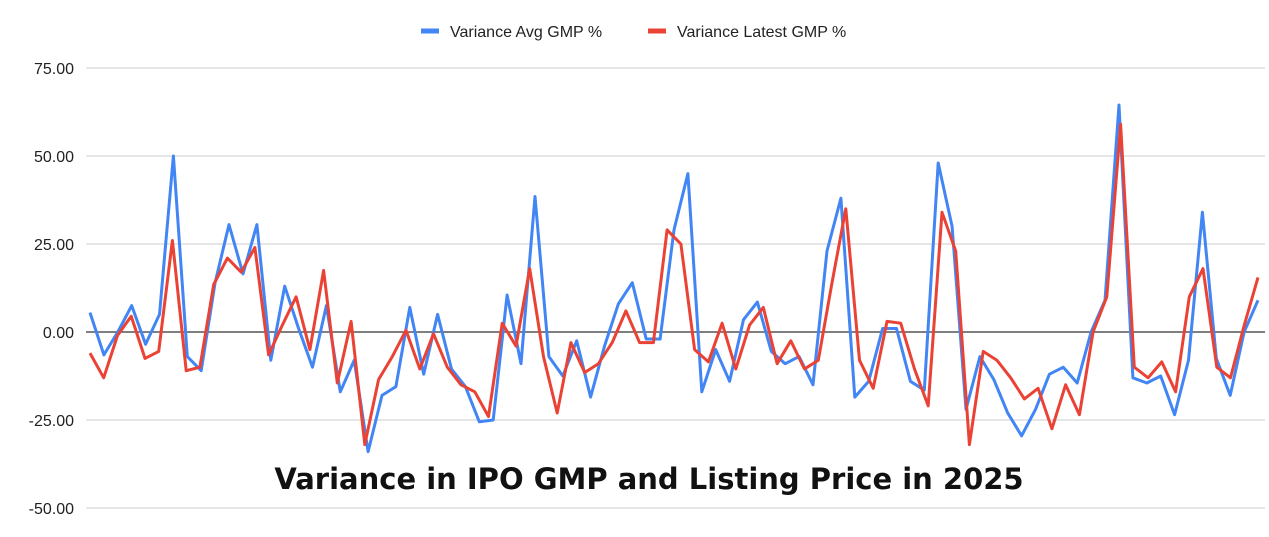 This screenshot has width=1269, height=537. Describe the element at coordinates (761, 32) in the screenshot. I see `legend-label-latest-gmp: Variance Latest GMP %` at that location.